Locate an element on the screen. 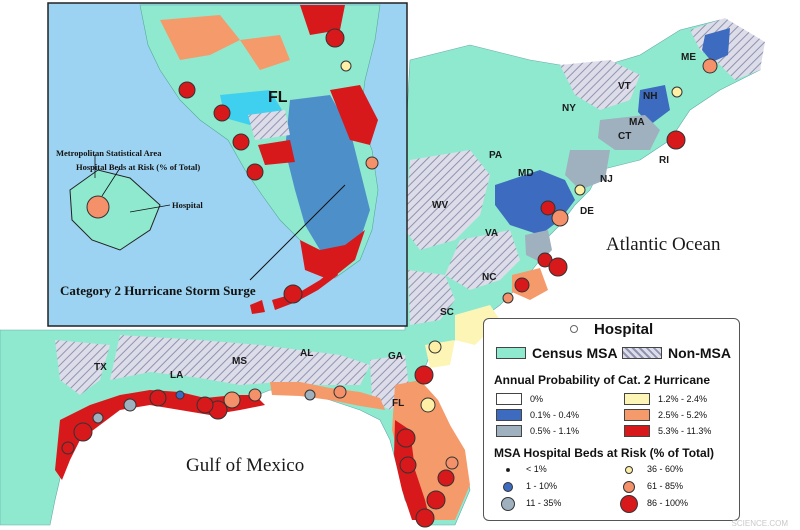  inset-red-south is located at coordinates (332, 255).